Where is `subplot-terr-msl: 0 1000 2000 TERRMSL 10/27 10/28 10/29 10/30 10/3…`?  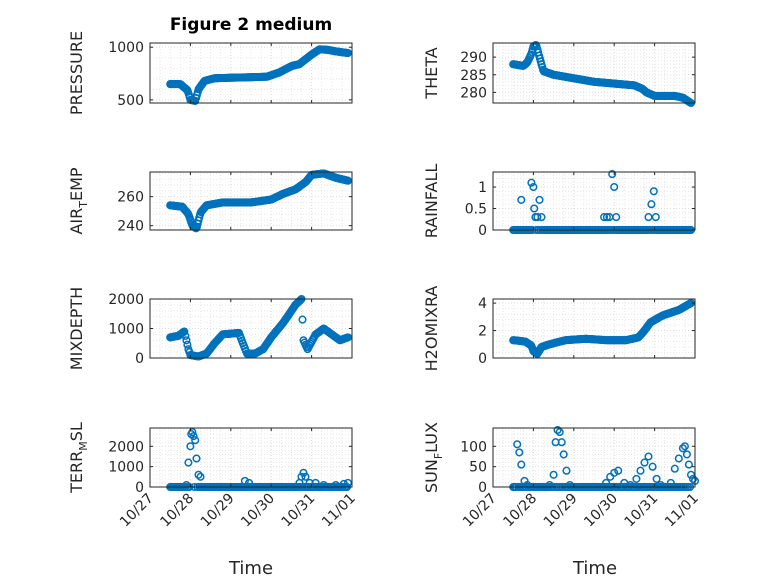
subplot-terr-msl: 0 1000 2000 TERRMSL 10/27 10/28 10/29 10/30 10/3… is located at coordinates (213, 476).